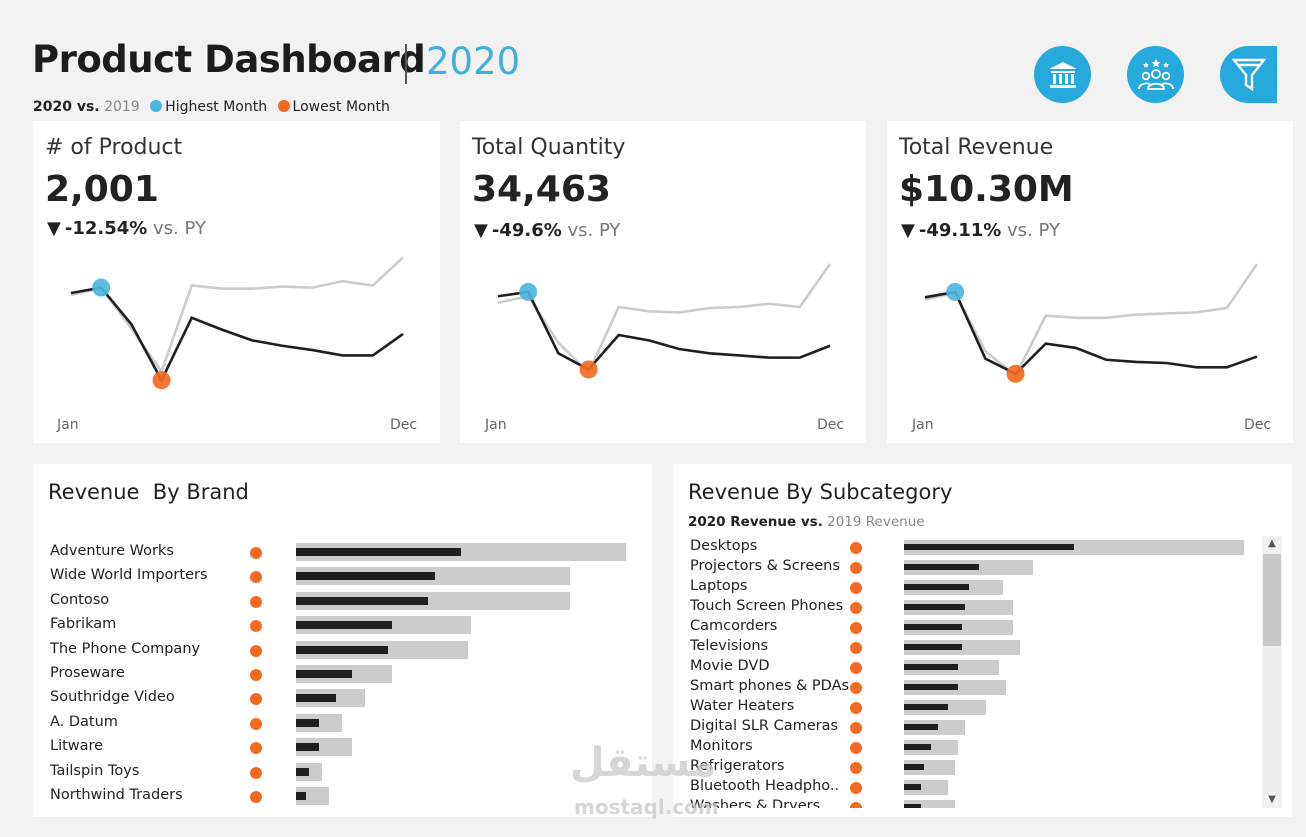 This screenshot has width=1306, height=837. Describe the element at coordinates (729, 646) in the screenshot. I see `row-label: Televisions` at that location.